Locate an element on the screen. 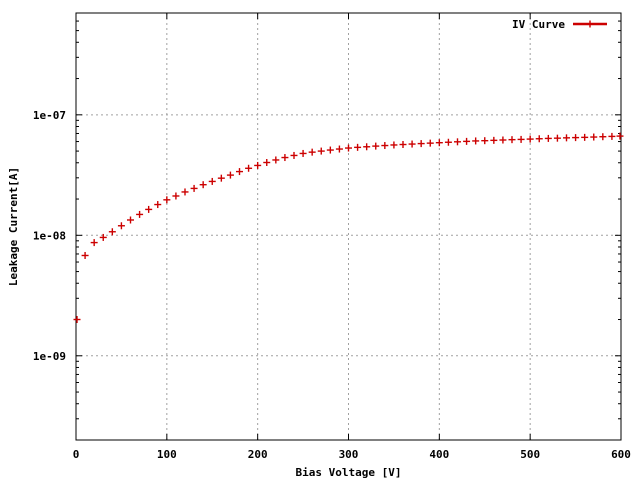  legend: IV Curve is located at coordinates (559, 24).